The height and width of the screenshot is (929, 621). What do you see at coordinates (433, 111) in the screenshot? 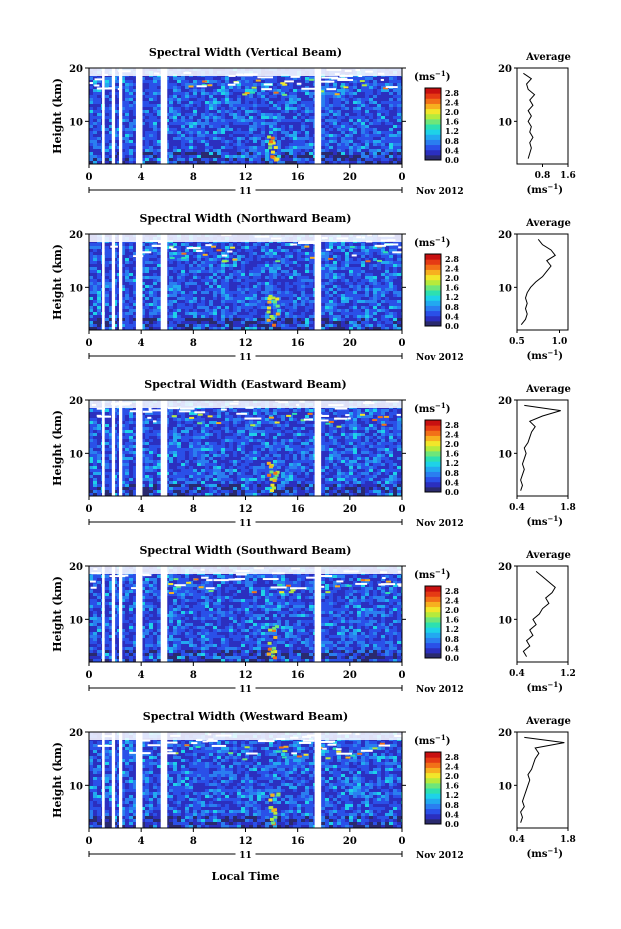
I see `colorbar-segment` at bounding box center [433, 111].